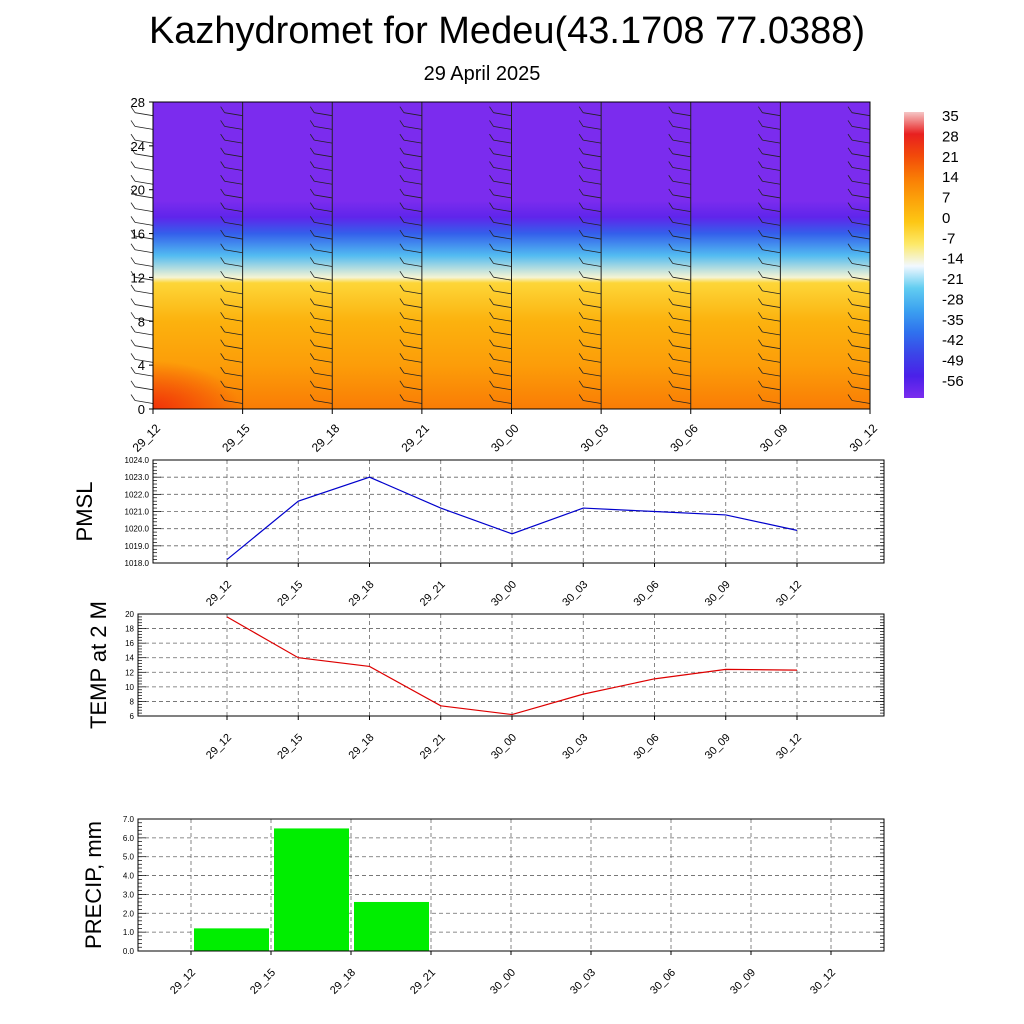 The width and height of the screenshot is (1024, 1024). I want to click on colorbar-label: -7, so click(948, 238).